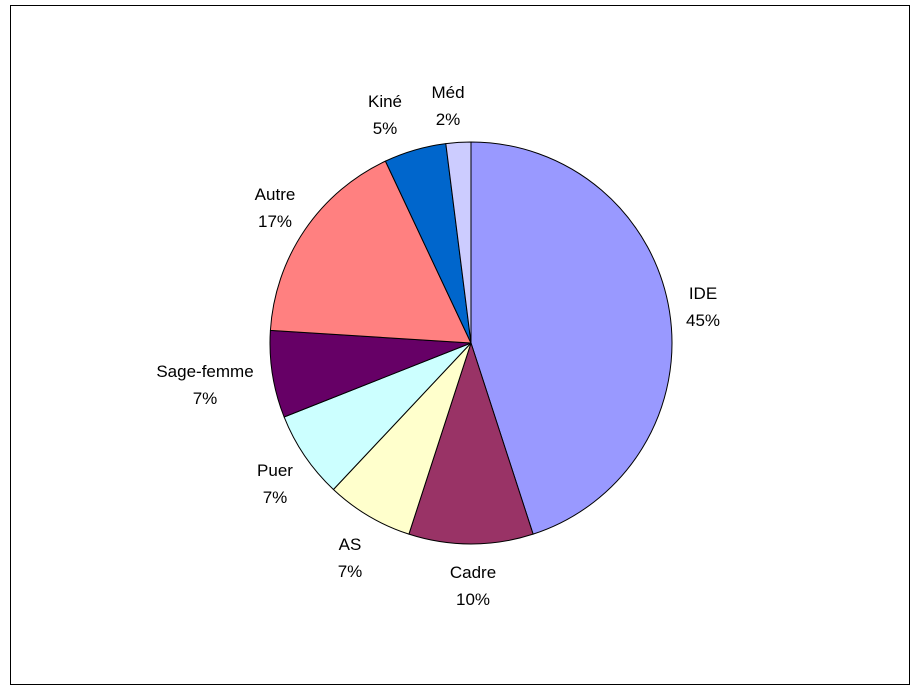  I want to click on slice-value-label: 10%, so click(473, 599).